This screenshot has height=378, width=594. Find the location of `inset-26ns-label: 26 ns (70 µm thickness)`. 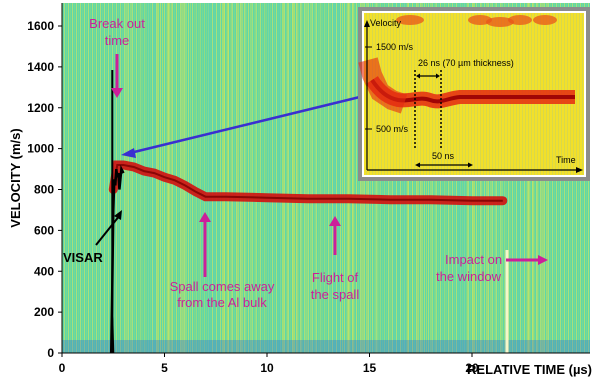

inset-26ns-label: 26 ns (70 µm thickness) is located at coordinates (466, 63).